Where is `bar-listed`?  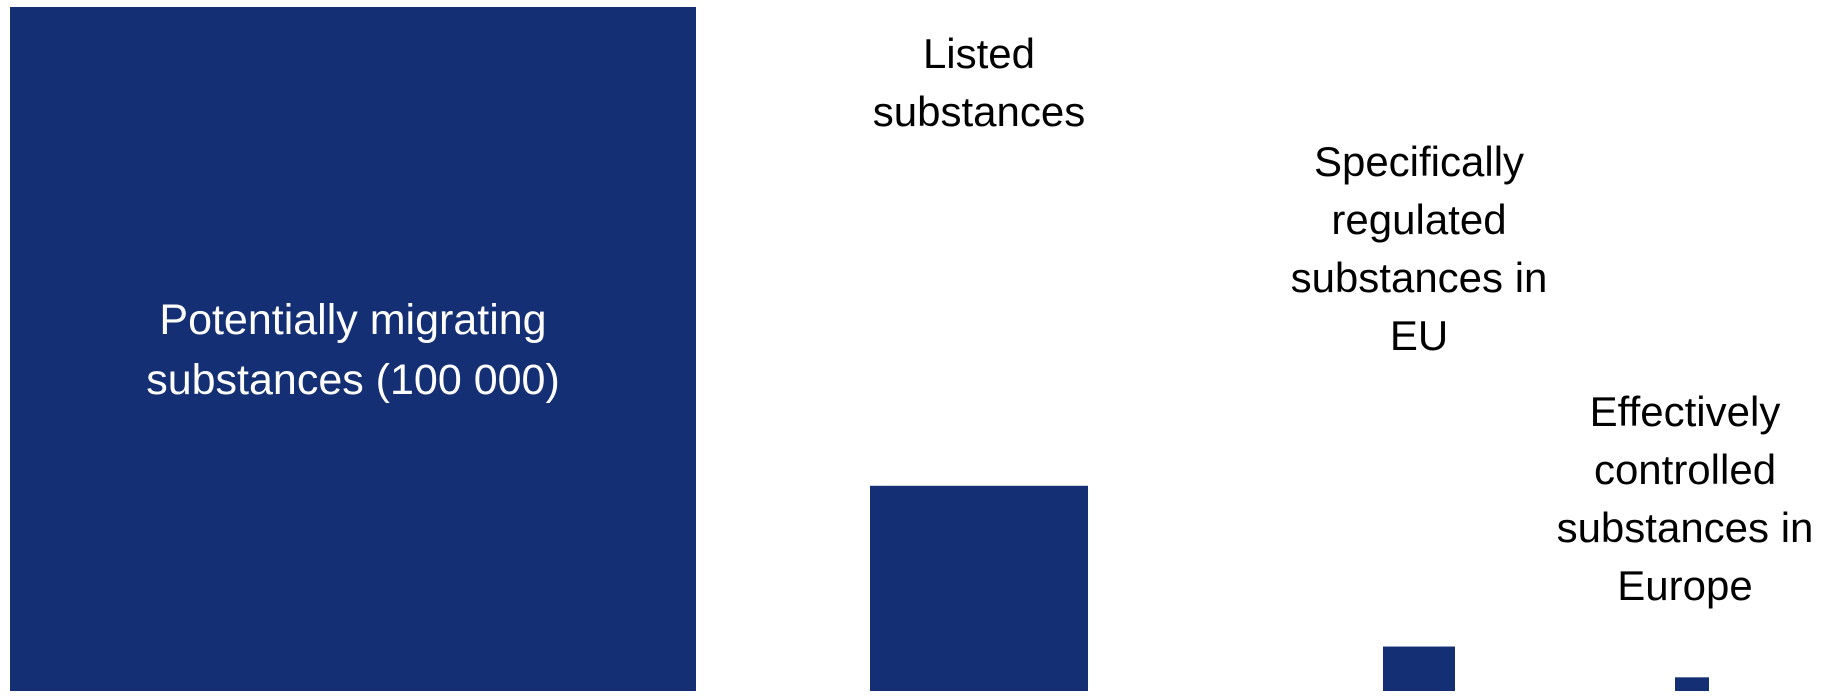
bar-listed is located at coordinates (979, 588).